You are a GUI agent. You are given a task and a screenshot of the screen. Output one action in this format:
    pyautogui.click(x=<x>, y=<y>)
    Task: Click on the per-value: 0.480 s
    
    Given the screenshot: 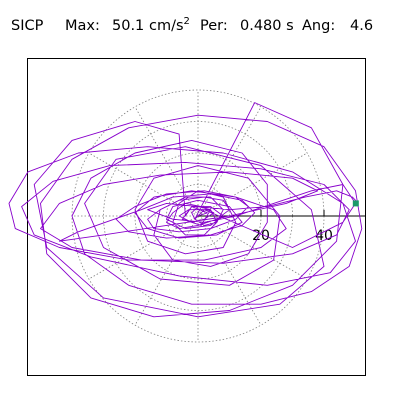 What is the action you would take?
    pyautogui.click(x=267, y=26)
    